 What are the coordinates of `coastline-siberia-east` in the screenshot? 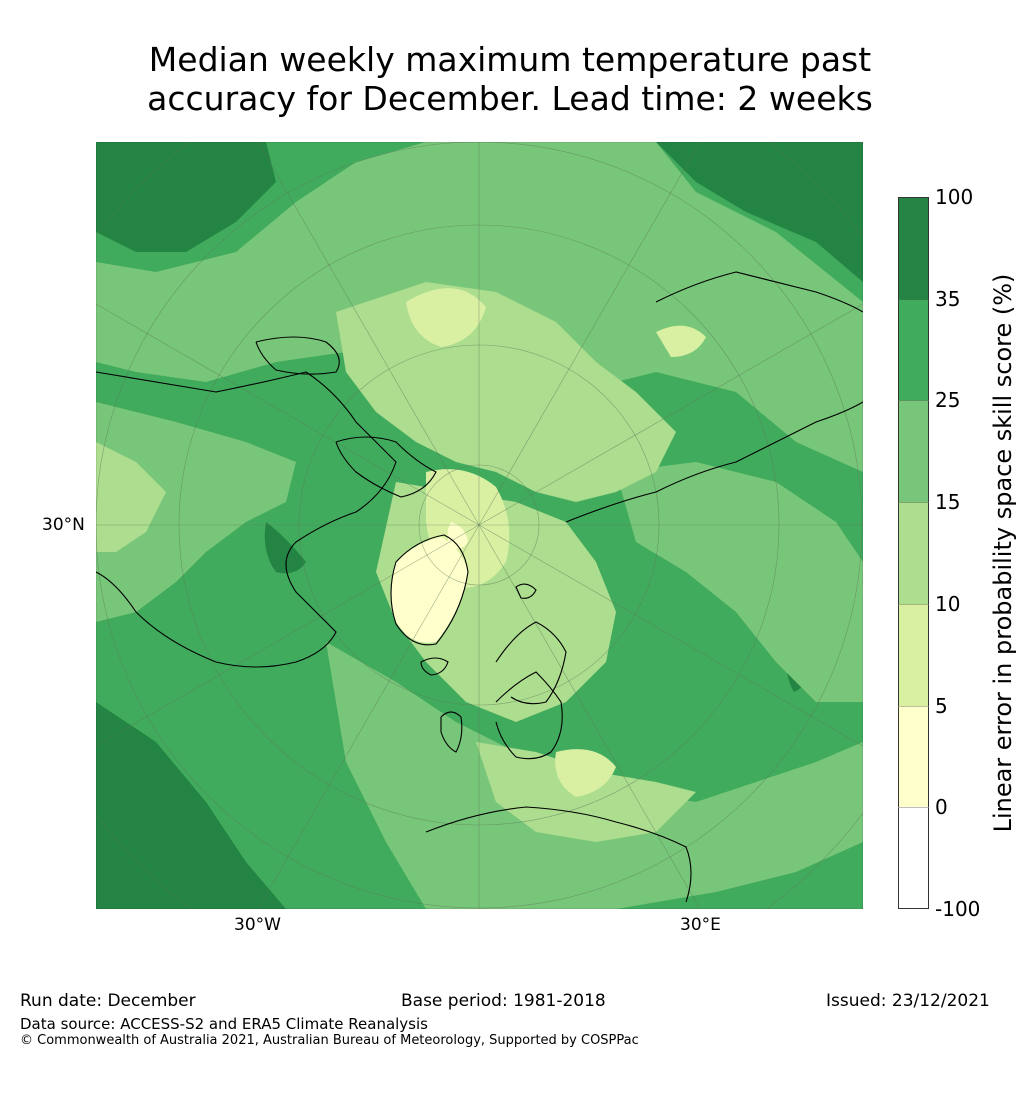 It's located at (759, 292).